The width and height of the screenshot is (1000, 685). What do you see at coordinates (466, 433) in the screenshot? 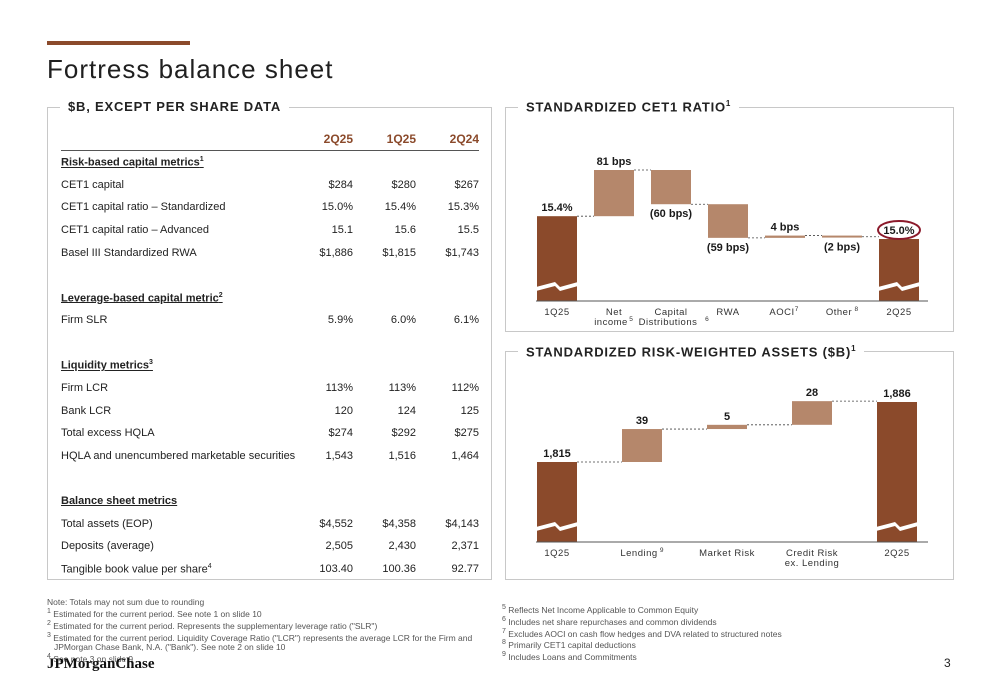
I see `cell-value: $275` at bounding box center [466, 433].